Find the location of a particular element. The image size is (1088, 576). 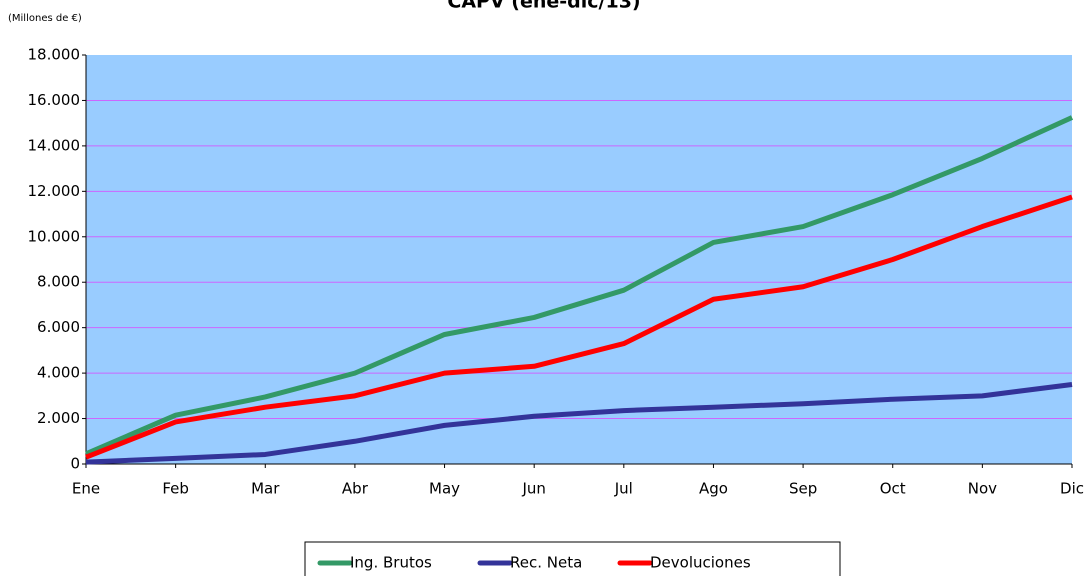

y-tick-label: 4.000 is located at coordinates (58, 373).